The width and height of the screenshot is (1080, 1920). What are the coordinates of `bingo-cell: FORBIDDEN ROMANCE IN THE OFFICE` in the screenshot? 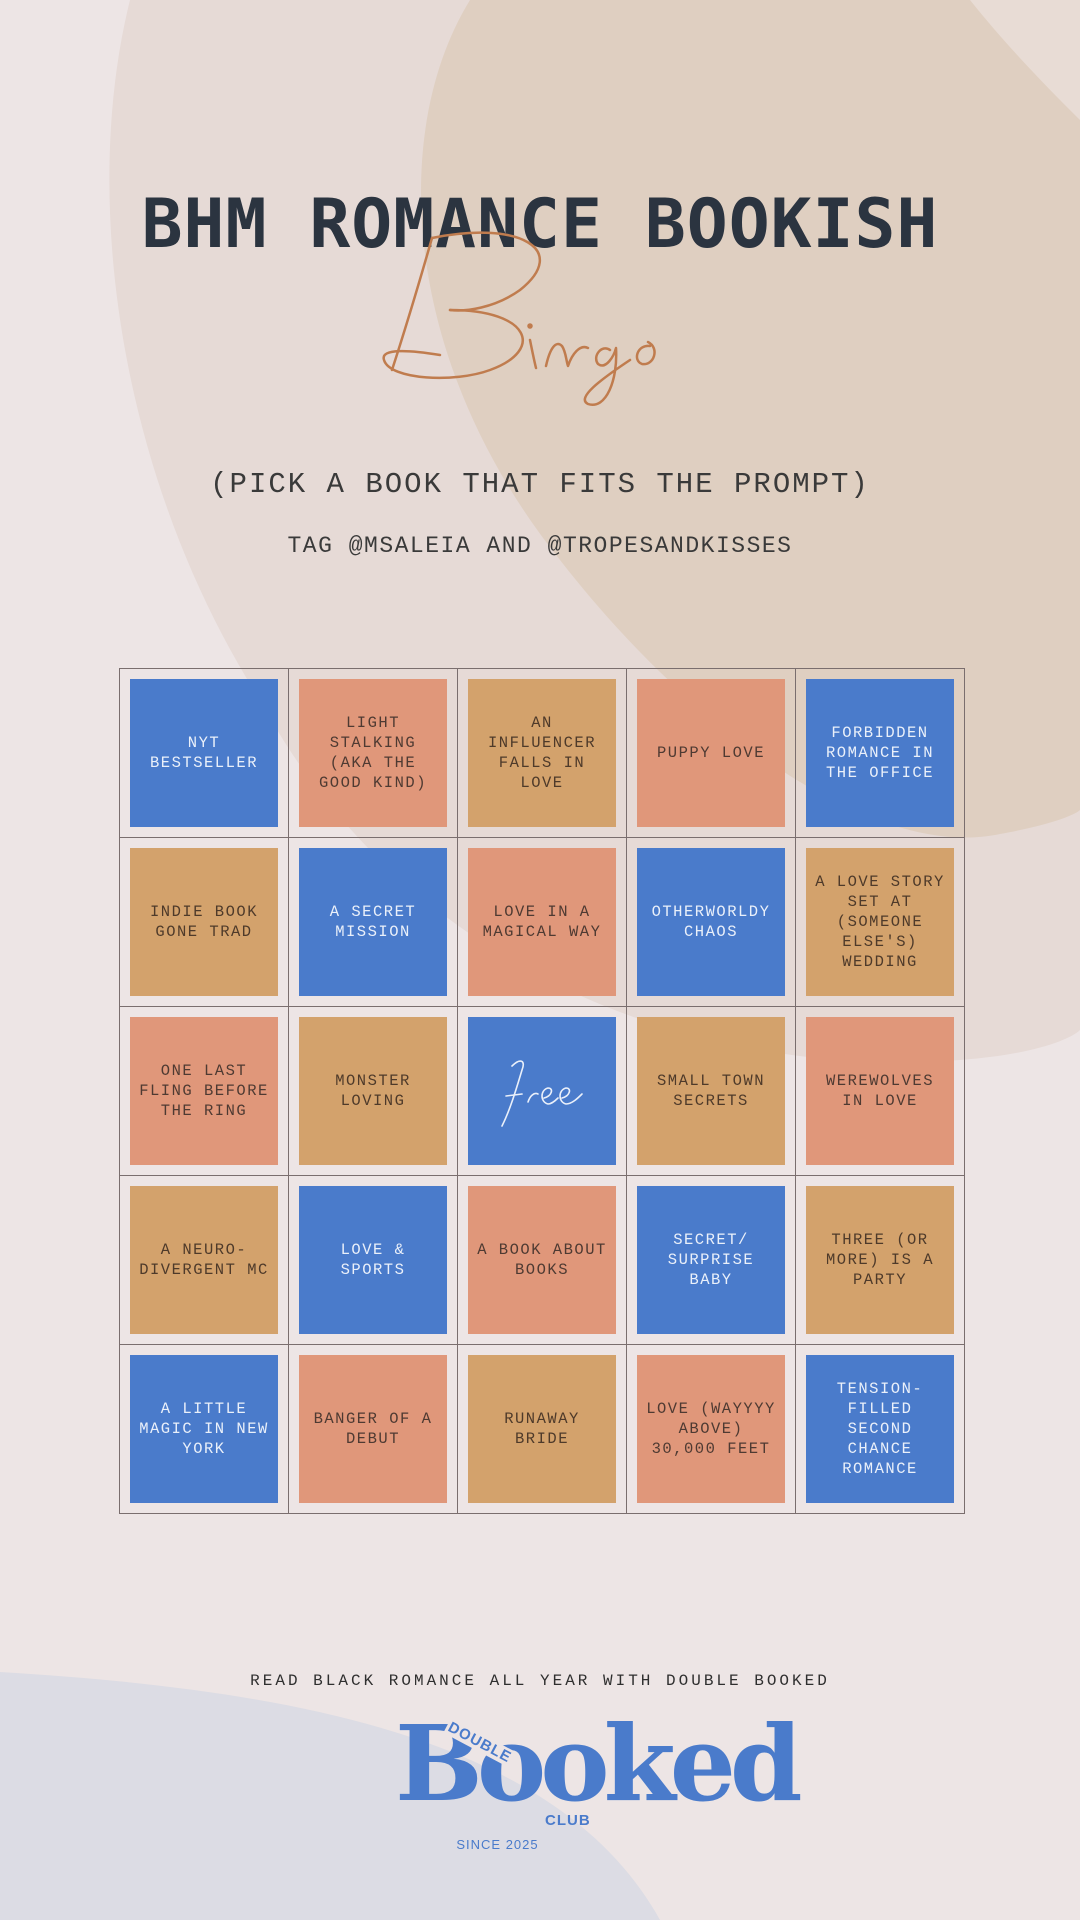 It's located at (880, 753).